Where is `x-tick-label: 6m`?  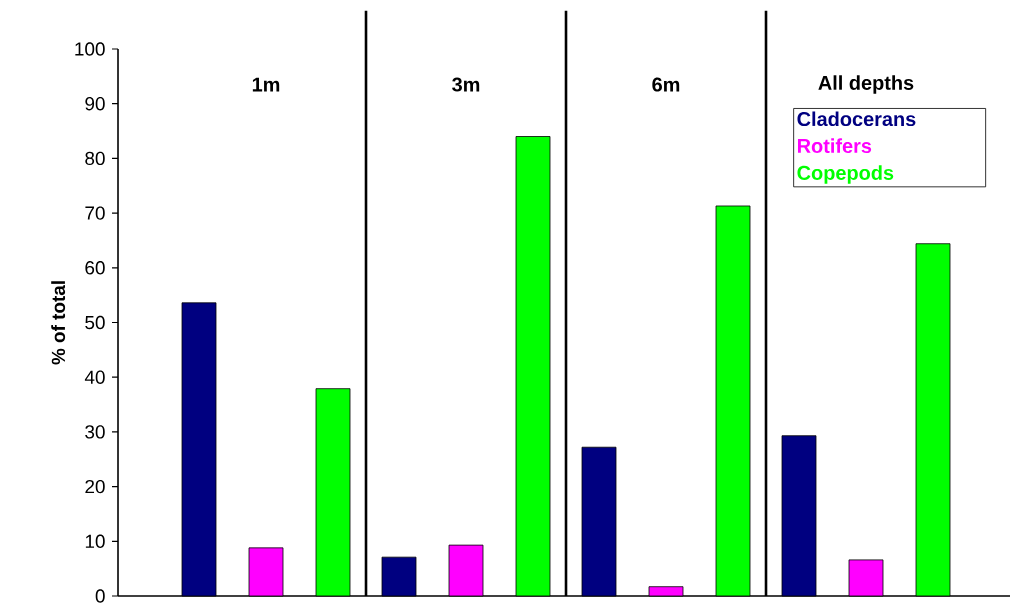
x-tick-label: 6m is located at coordinates (666, 84).